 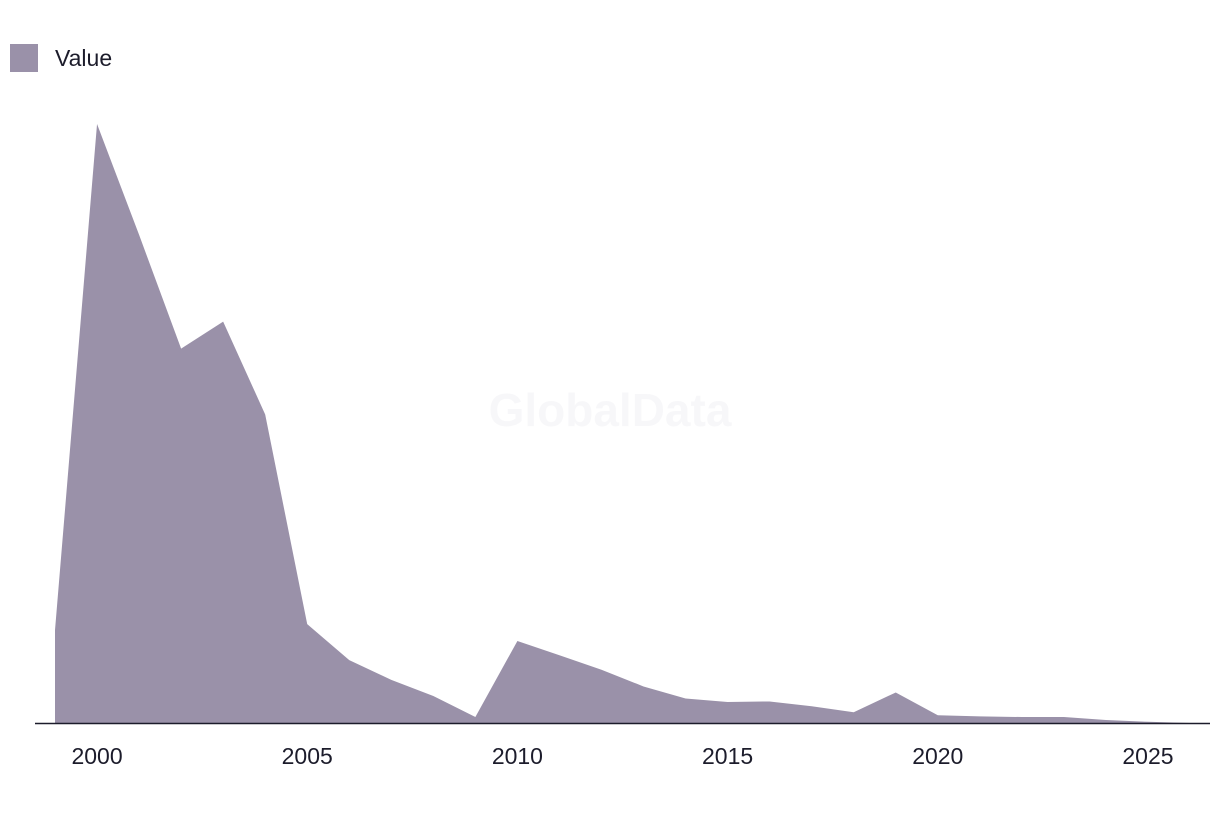 I want to click on x-tick-label: 2010, so click(x=517, y=756).